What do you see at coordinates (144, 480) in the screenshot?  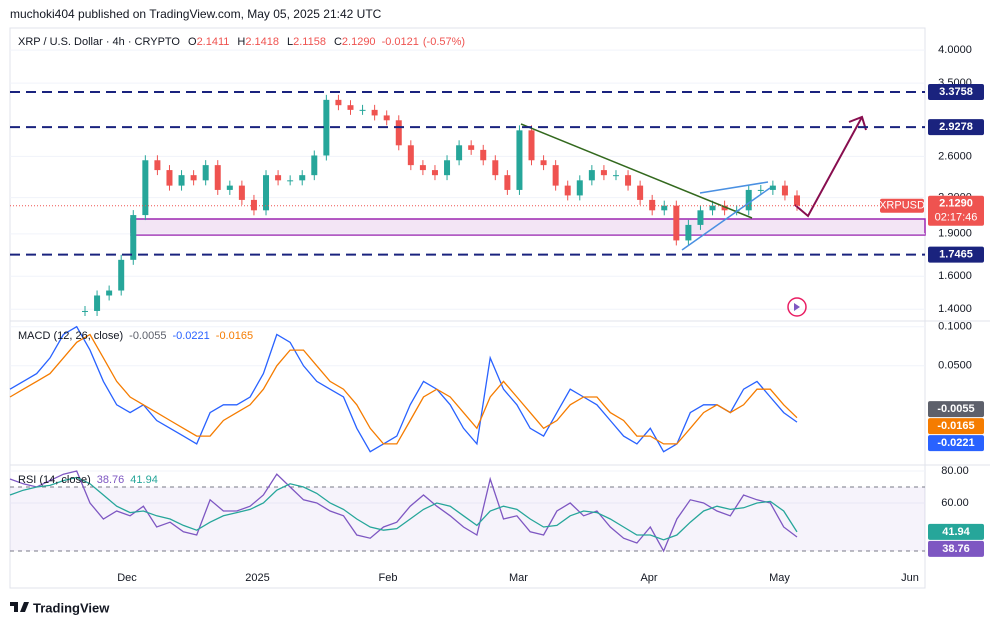 I see `legend-value: 41.94` at bounding box center [144, 480].